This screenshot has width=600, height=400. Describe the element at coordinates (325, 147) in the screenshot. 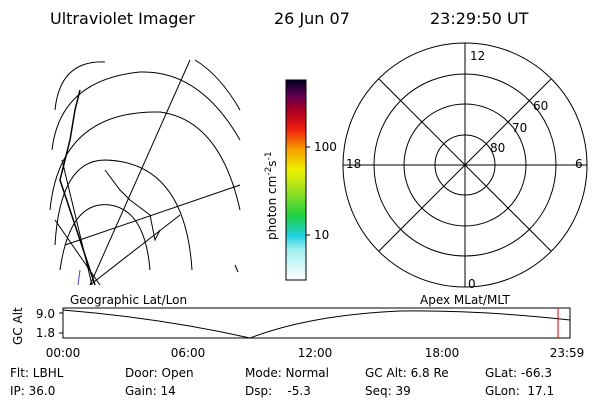

I see `colorbar-tick: 100` at that location.